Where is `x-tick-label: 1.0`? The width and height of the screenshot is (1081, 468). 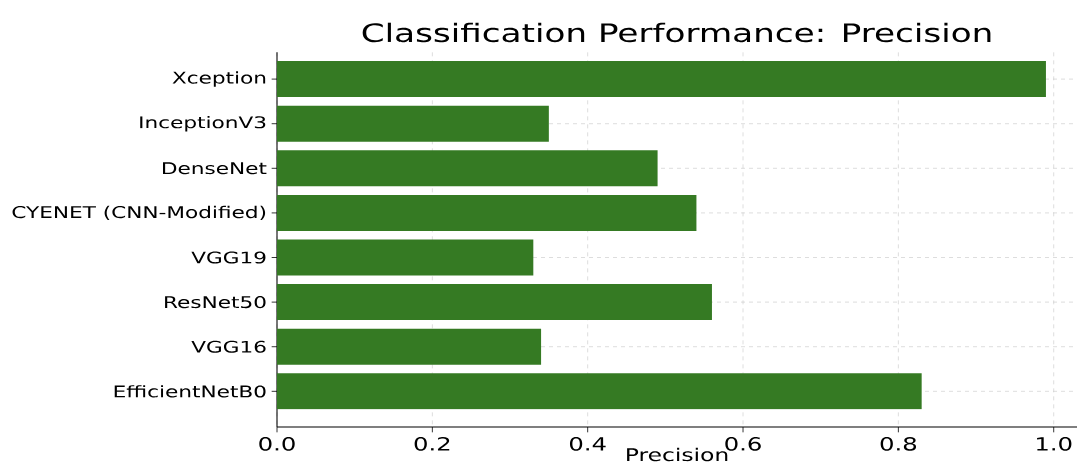 x-tick-label: 1.0 is located at coordinates (1054, 444).